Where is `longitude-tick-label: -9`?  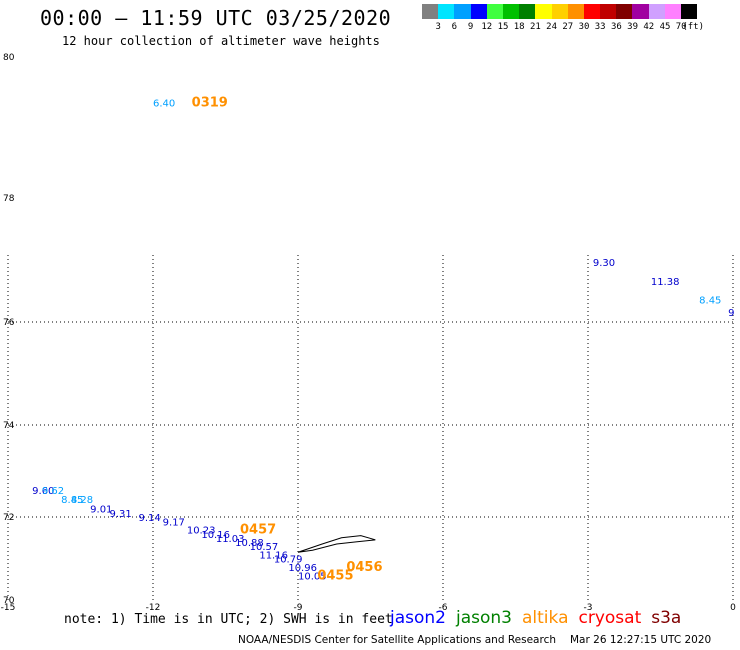
longitude-tick-label: -9 is located at coordinates (298, 608).